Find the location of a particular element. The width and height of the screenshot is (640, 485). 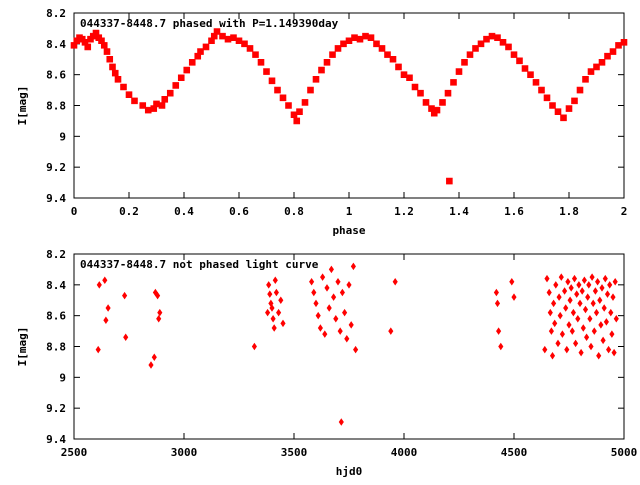

y-tick-label: 9.2 is located at coordinates (56, 408).